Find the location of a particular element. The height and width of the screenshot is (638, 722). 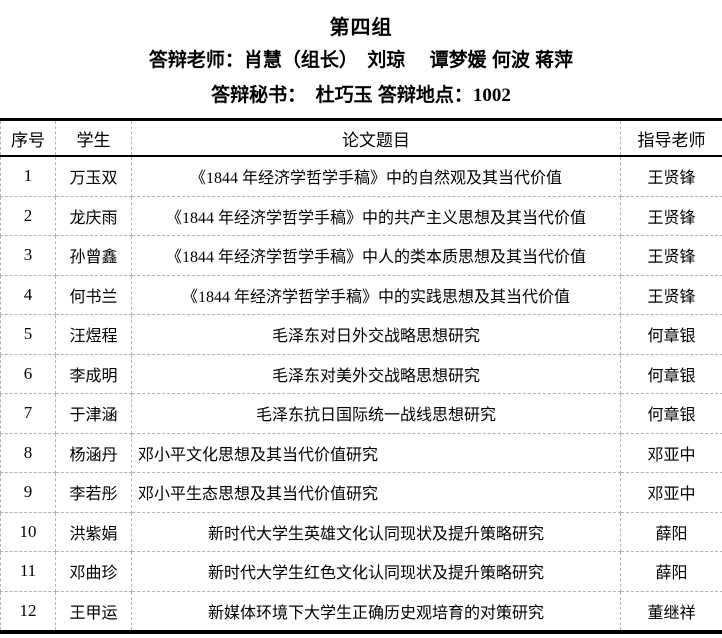

defense-secretary-line: 答辩秘书： 杜巧玉 答辩地点：1002 is located at coordinates (361, 96).